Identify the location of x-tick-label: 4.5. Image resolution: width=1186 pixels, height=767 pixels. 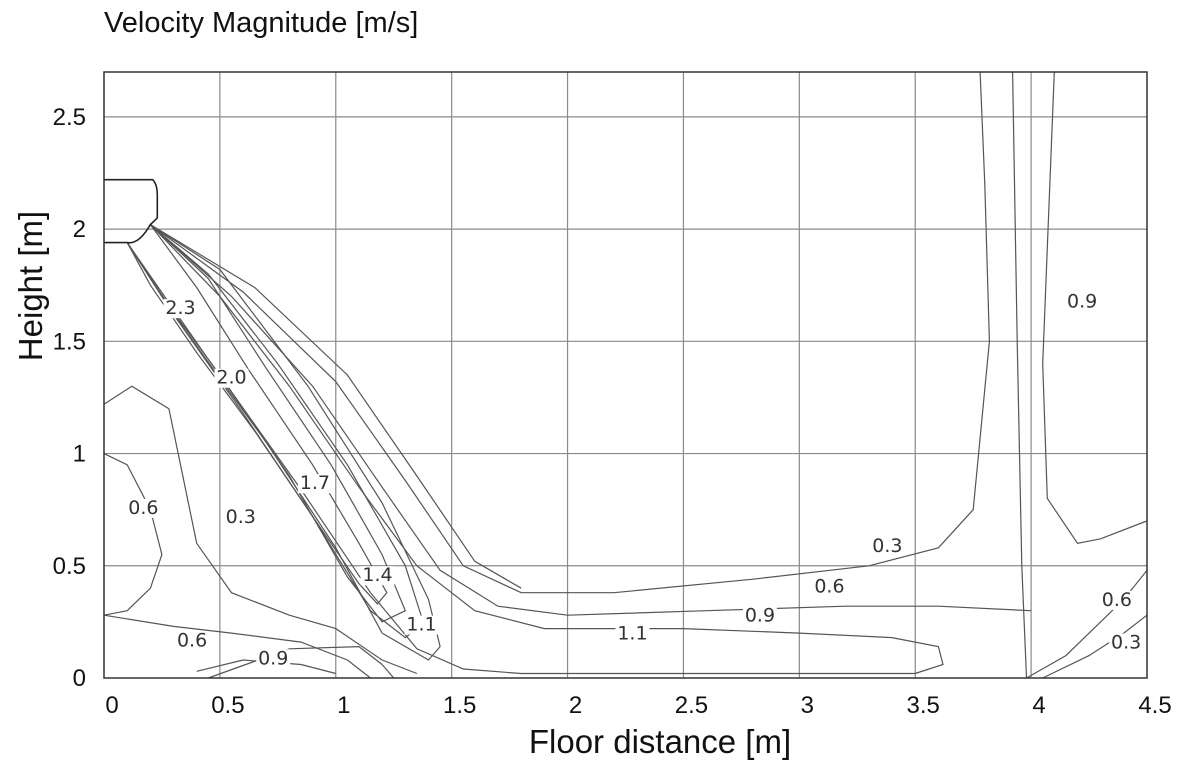
(1154, 705).